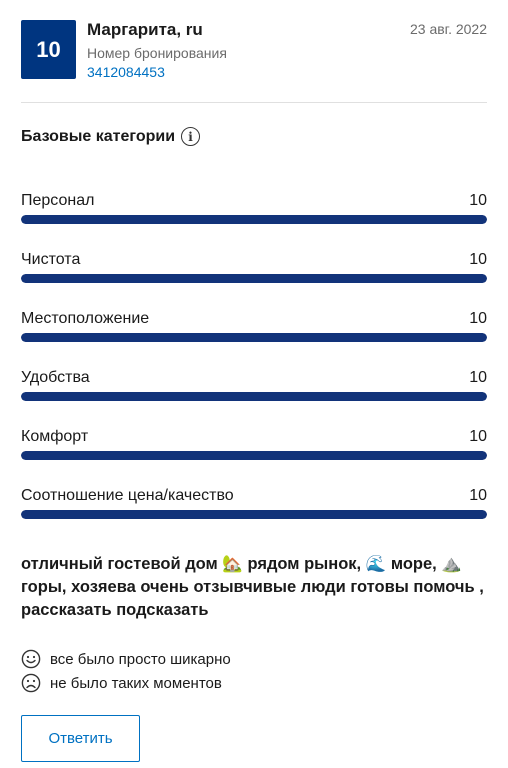  I want to click on positive-comment-text: все было просто шикарно, so click(140, 659).